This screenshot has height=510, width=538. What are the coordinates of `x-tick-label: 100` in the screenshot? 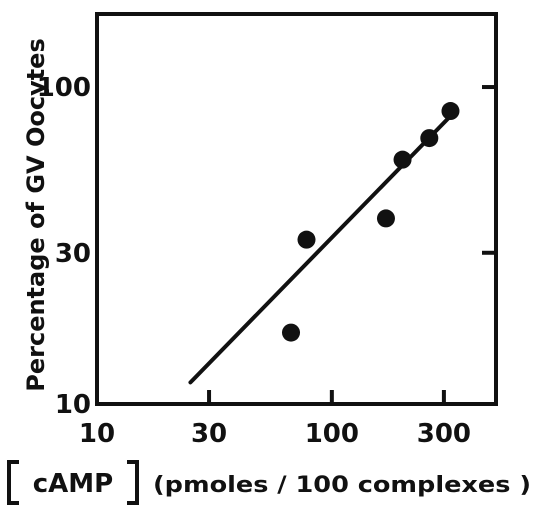 It's located at (332, 434).